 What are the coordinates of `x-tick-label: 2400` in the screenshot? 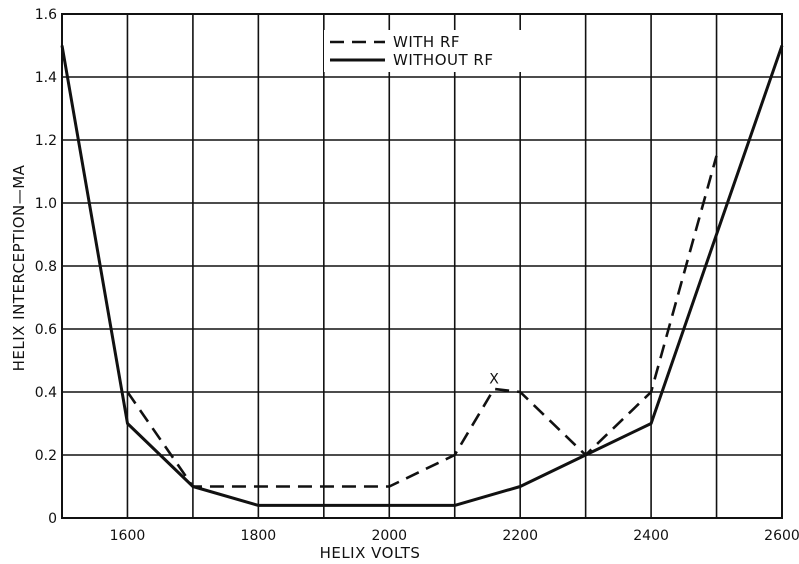 It's located at (651, 536).